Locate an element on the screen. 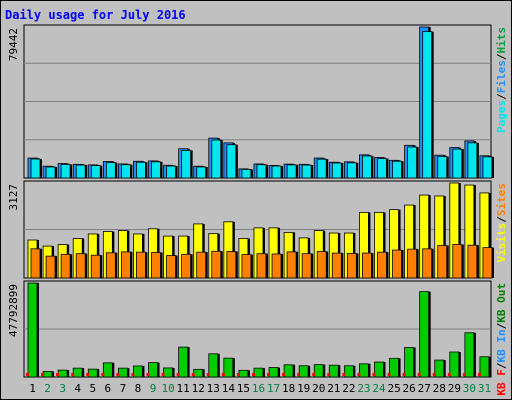 The height and width of the screenshot is (400, 512). chart-title: Daily usage for July 2016 is located at coordinates (95, 15).